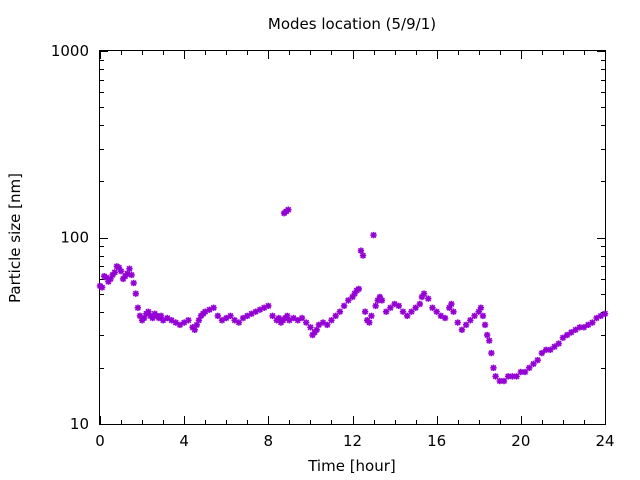 This screenshot has height=480, width=640. Describe the element at coordinates (351, 466) in the screenshot. I see `x-axis-label: Time [hour]` at that location.